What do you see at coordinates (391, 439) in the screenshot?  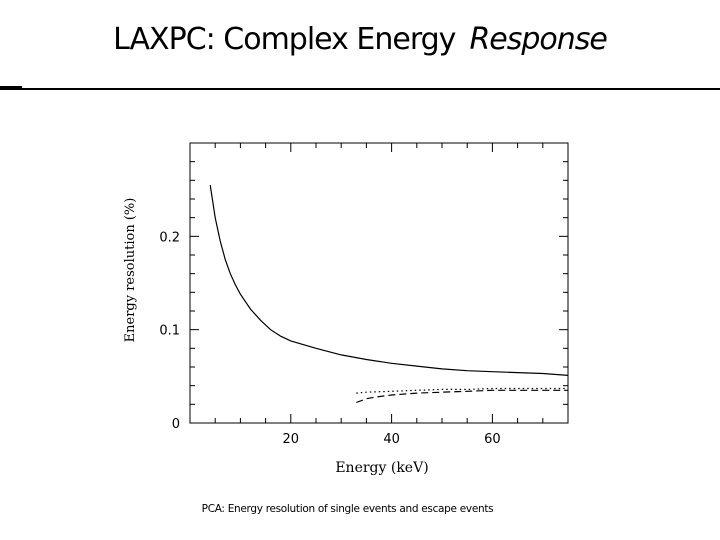 I see `x-tick-label: 40` at bounding box center [391, 439].